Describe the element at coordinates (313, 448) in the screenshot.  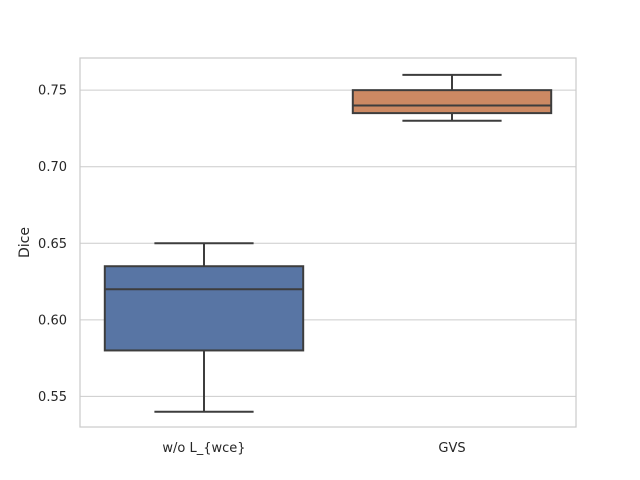
I see `x-tick-labels: w/o L_{wce} GVS` at that location.